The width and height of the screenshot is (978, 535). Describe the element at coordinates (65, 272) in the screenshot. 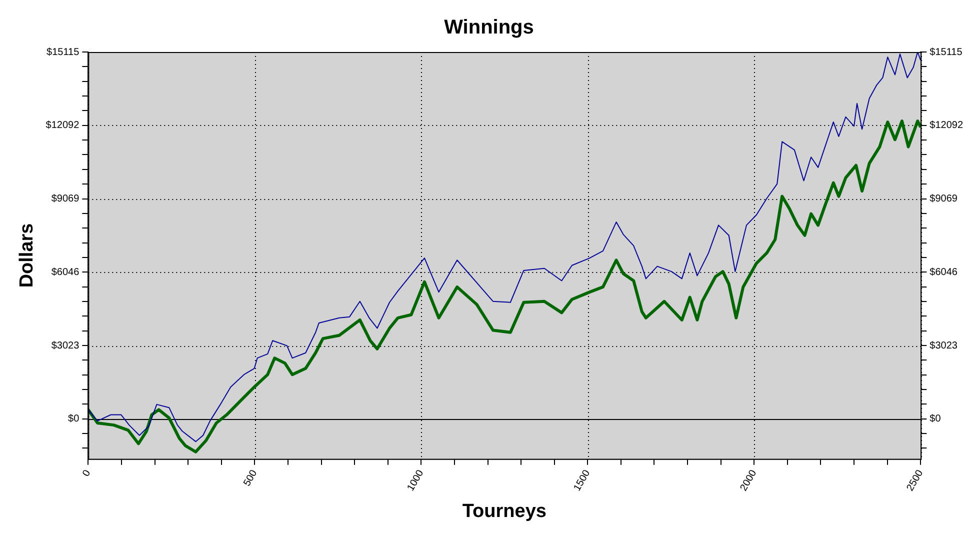

I see `y-tick-label: $6046` at that location.